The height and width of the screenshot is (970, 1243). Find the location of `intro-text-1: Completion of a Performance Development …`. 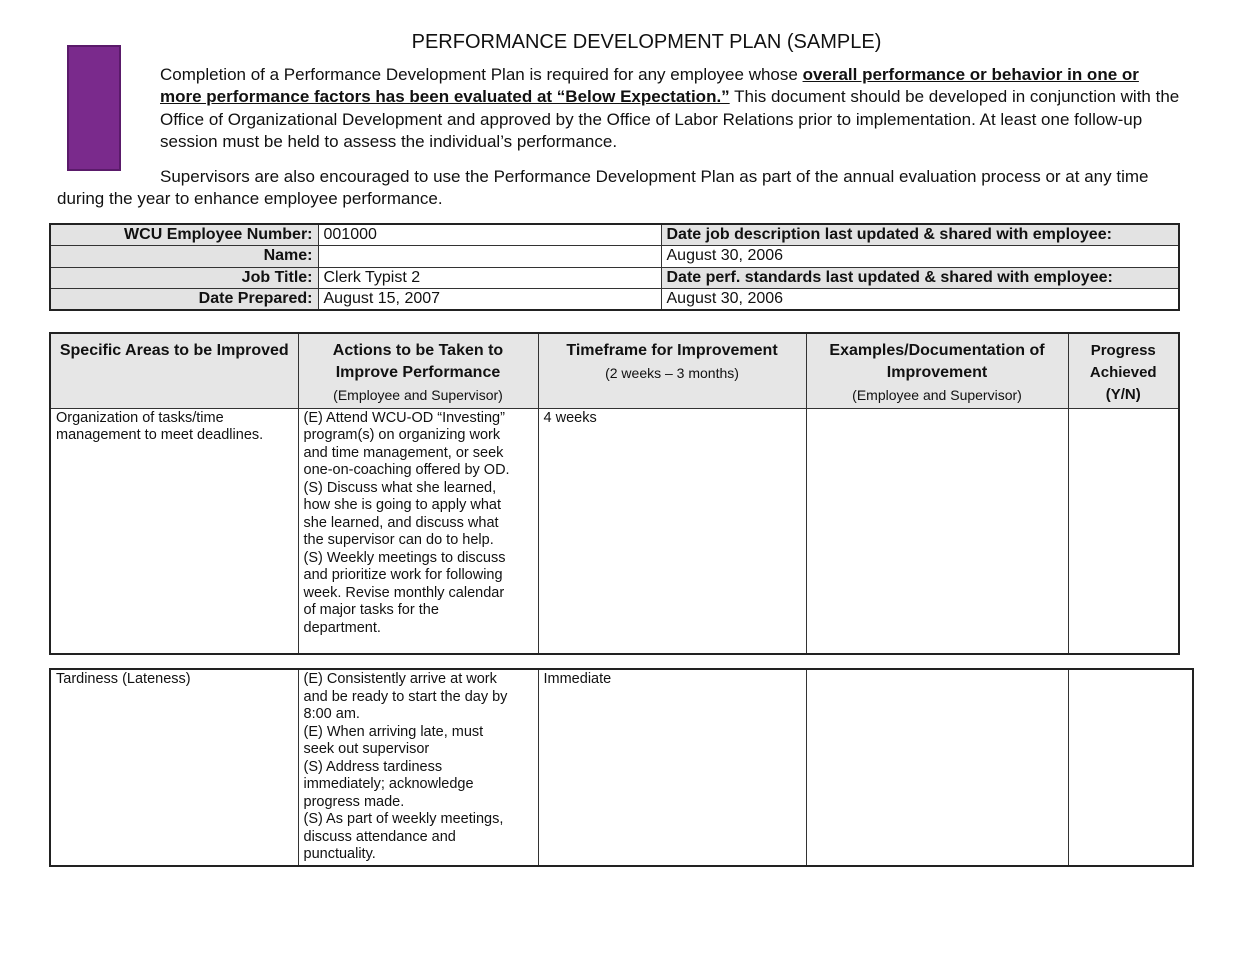

intro-text-1: Completion of a Performance Development … is located at coordinates (481, 74).